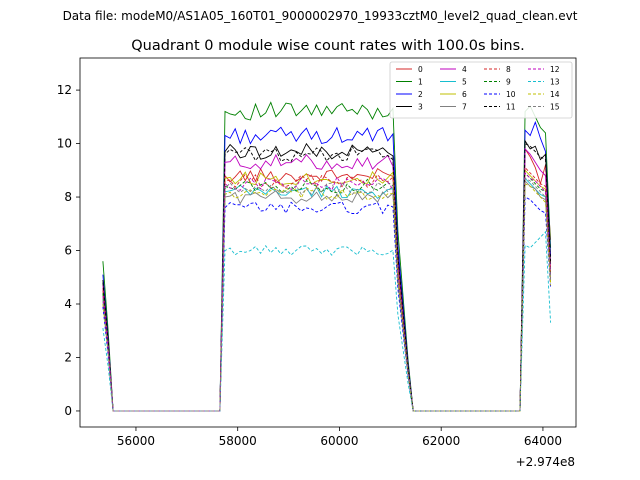 The height and width of the screenshot is (480, 640). What do you see at coordinates (420, 94) in the screenshot?
I see `legend-label-2: 2` at bounding box center [420, 94].